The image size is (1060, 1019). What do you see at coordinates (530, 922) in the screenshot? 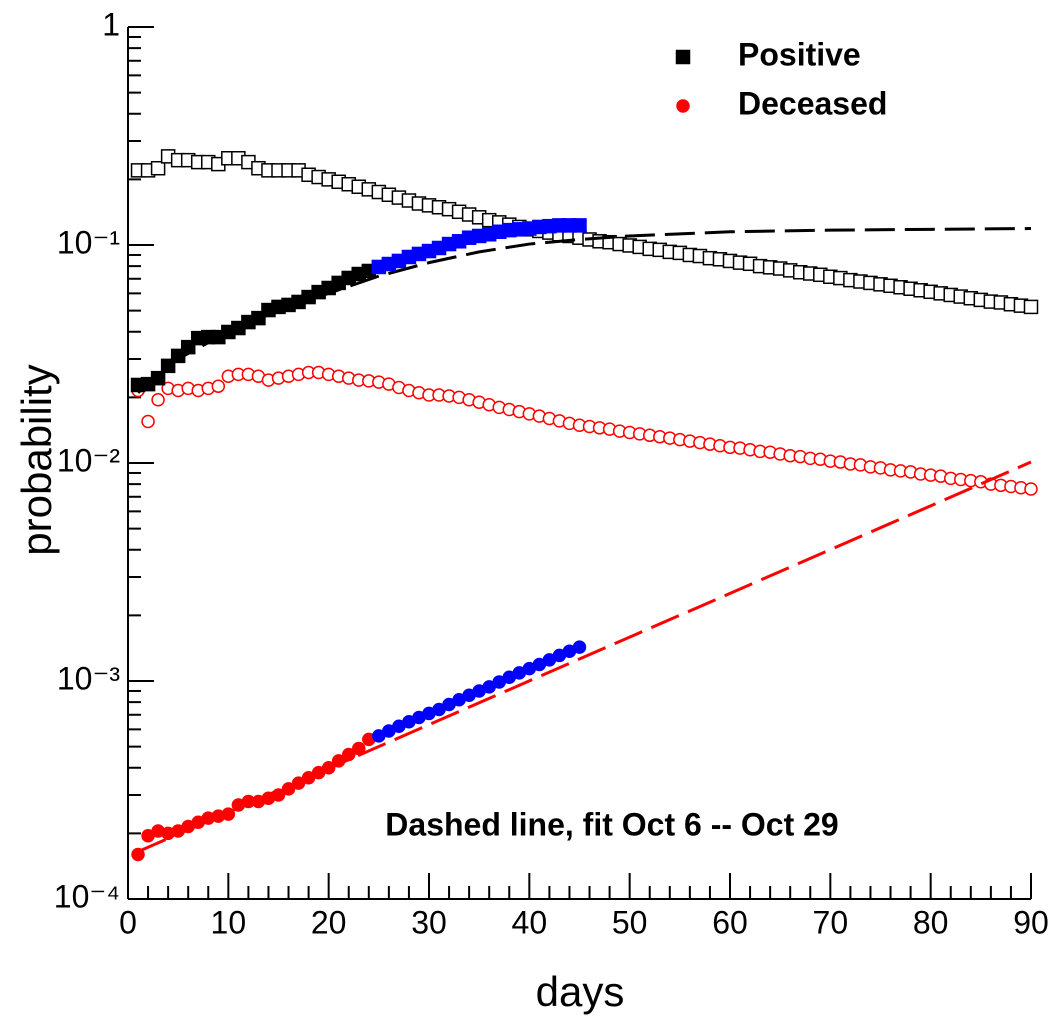
I see `x-tick-label: 40` at bounding box center [530, 922].